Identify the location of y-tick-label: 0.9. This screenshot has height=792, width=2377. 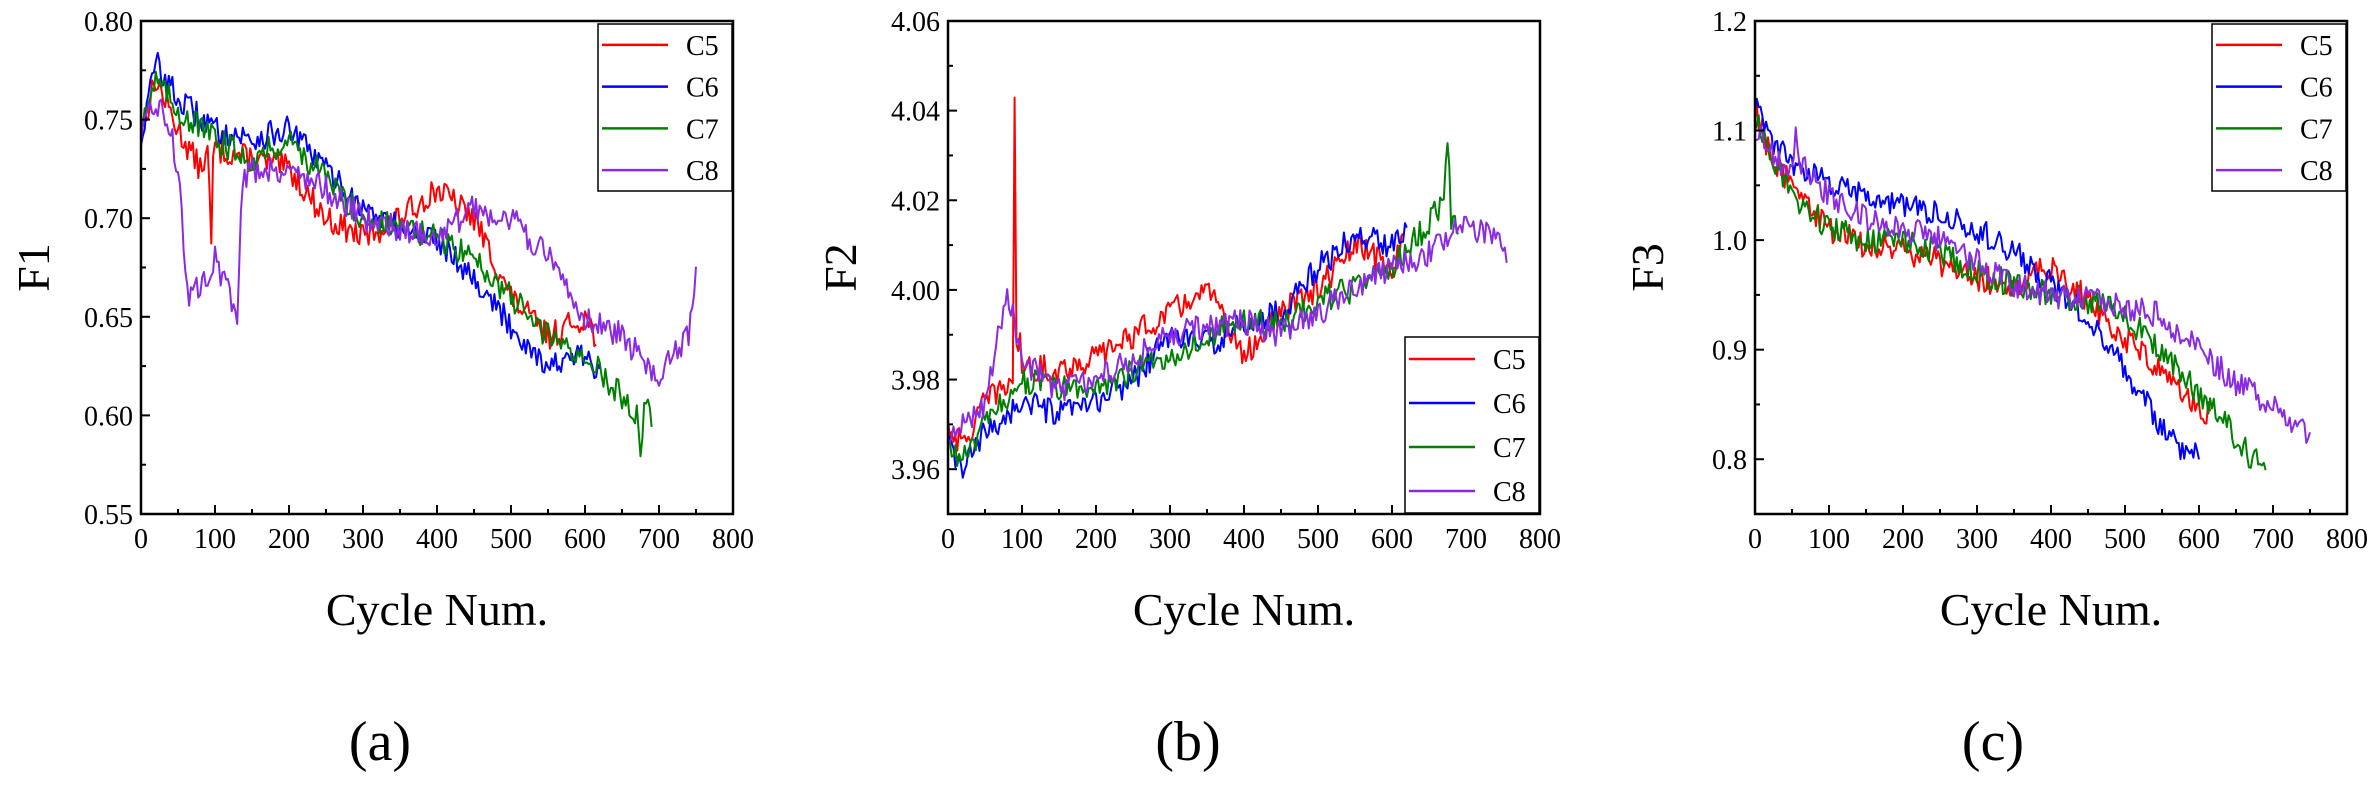
(1729, 351).